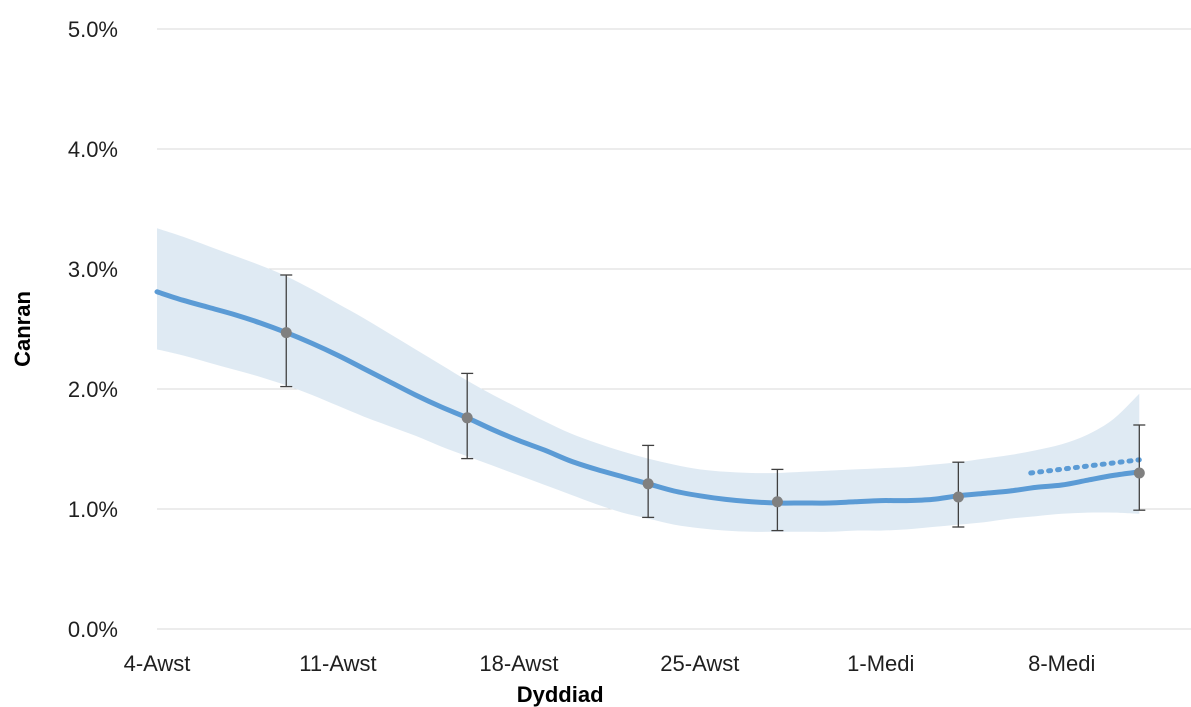 Image resolution: width=1191 pixels, height=707 pixels. Describe the element at coordinates (337, 663) in the screenshot. I see `x-tick-label: 11-Awst` at that location.